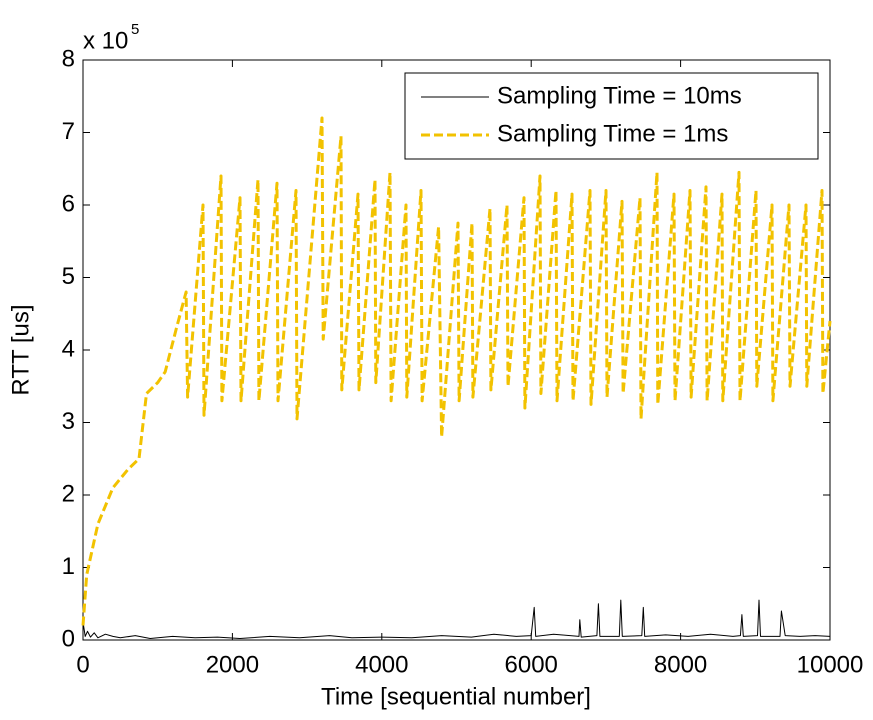 The height and width of the screenshot is (720, 873). What do you see at coordinates (135, 29) in the screenshot?
I see `y-multiplier-exponent: 5` at bounding box center [135, 29].